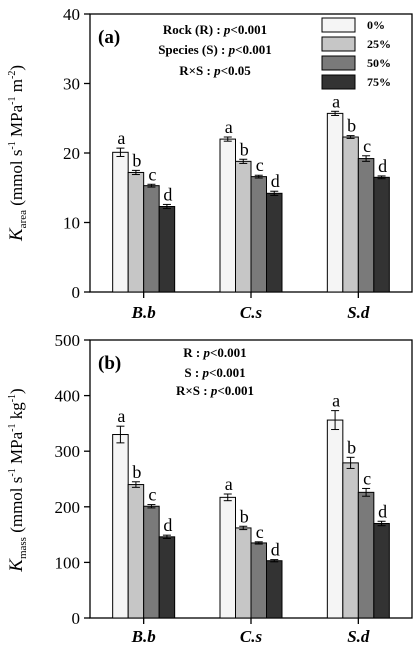 The image size is (419, 657). Describe the element at coordinates (68, 451) in the screenshot. I see `panel-b-y-tick-label: 300` at that location.